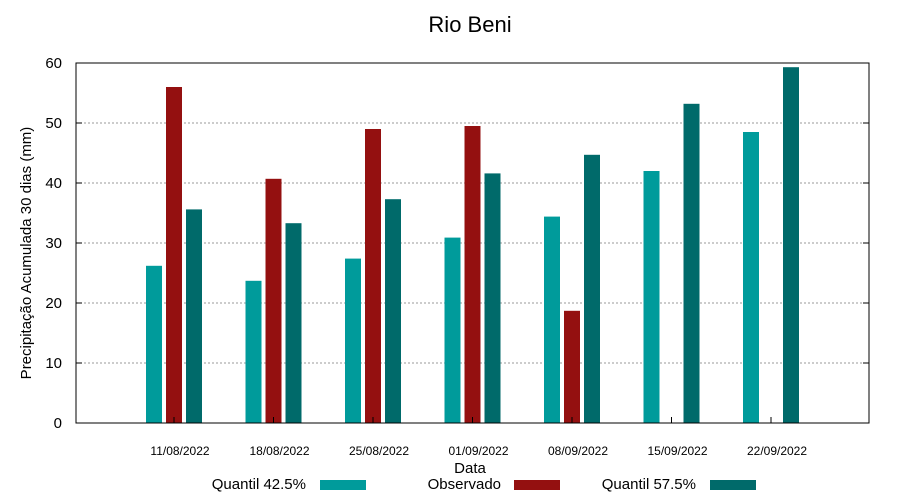 This screenshot has height=500, width=900. I want to click on x-tick-label: 18/08/2022, so click(279, 451).